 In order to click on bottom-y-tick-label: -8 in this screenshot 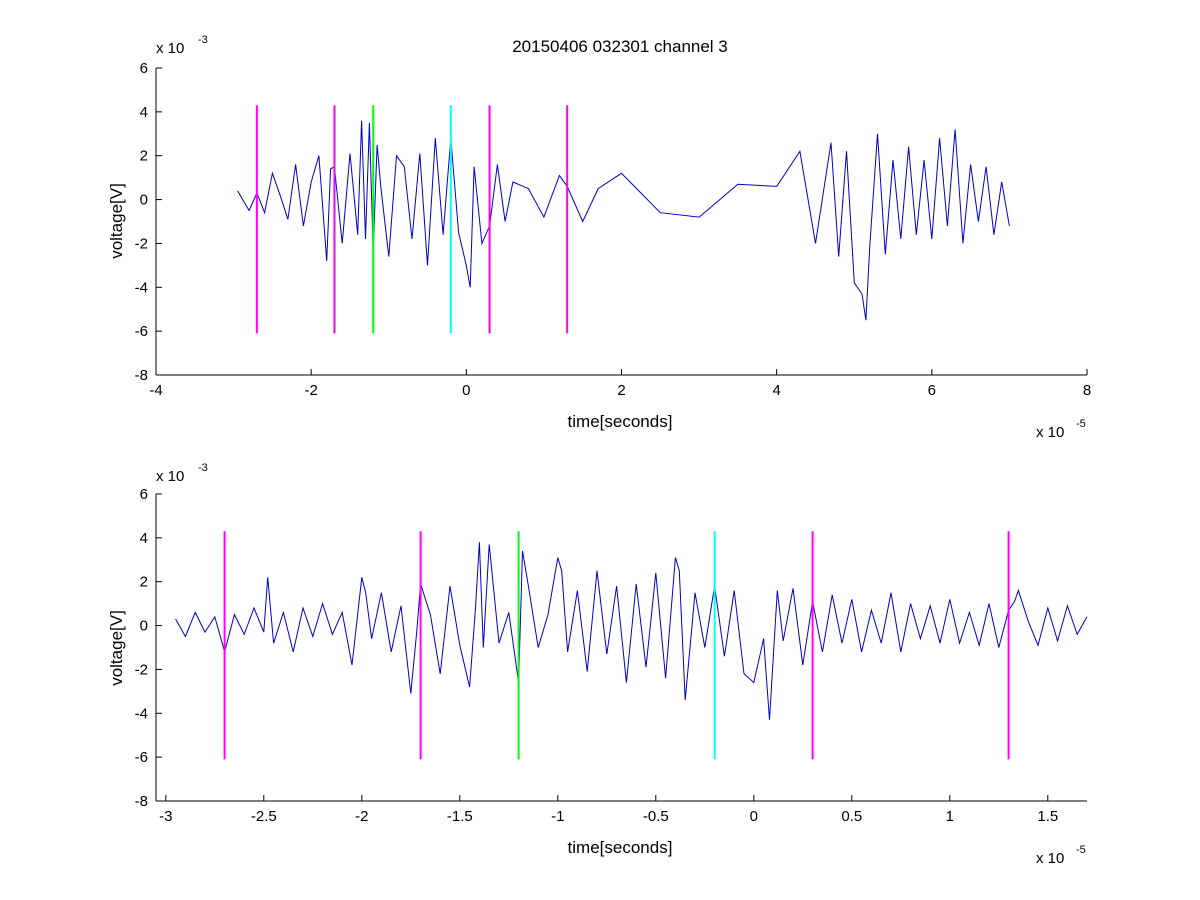, I will do `click(141, 801)`.